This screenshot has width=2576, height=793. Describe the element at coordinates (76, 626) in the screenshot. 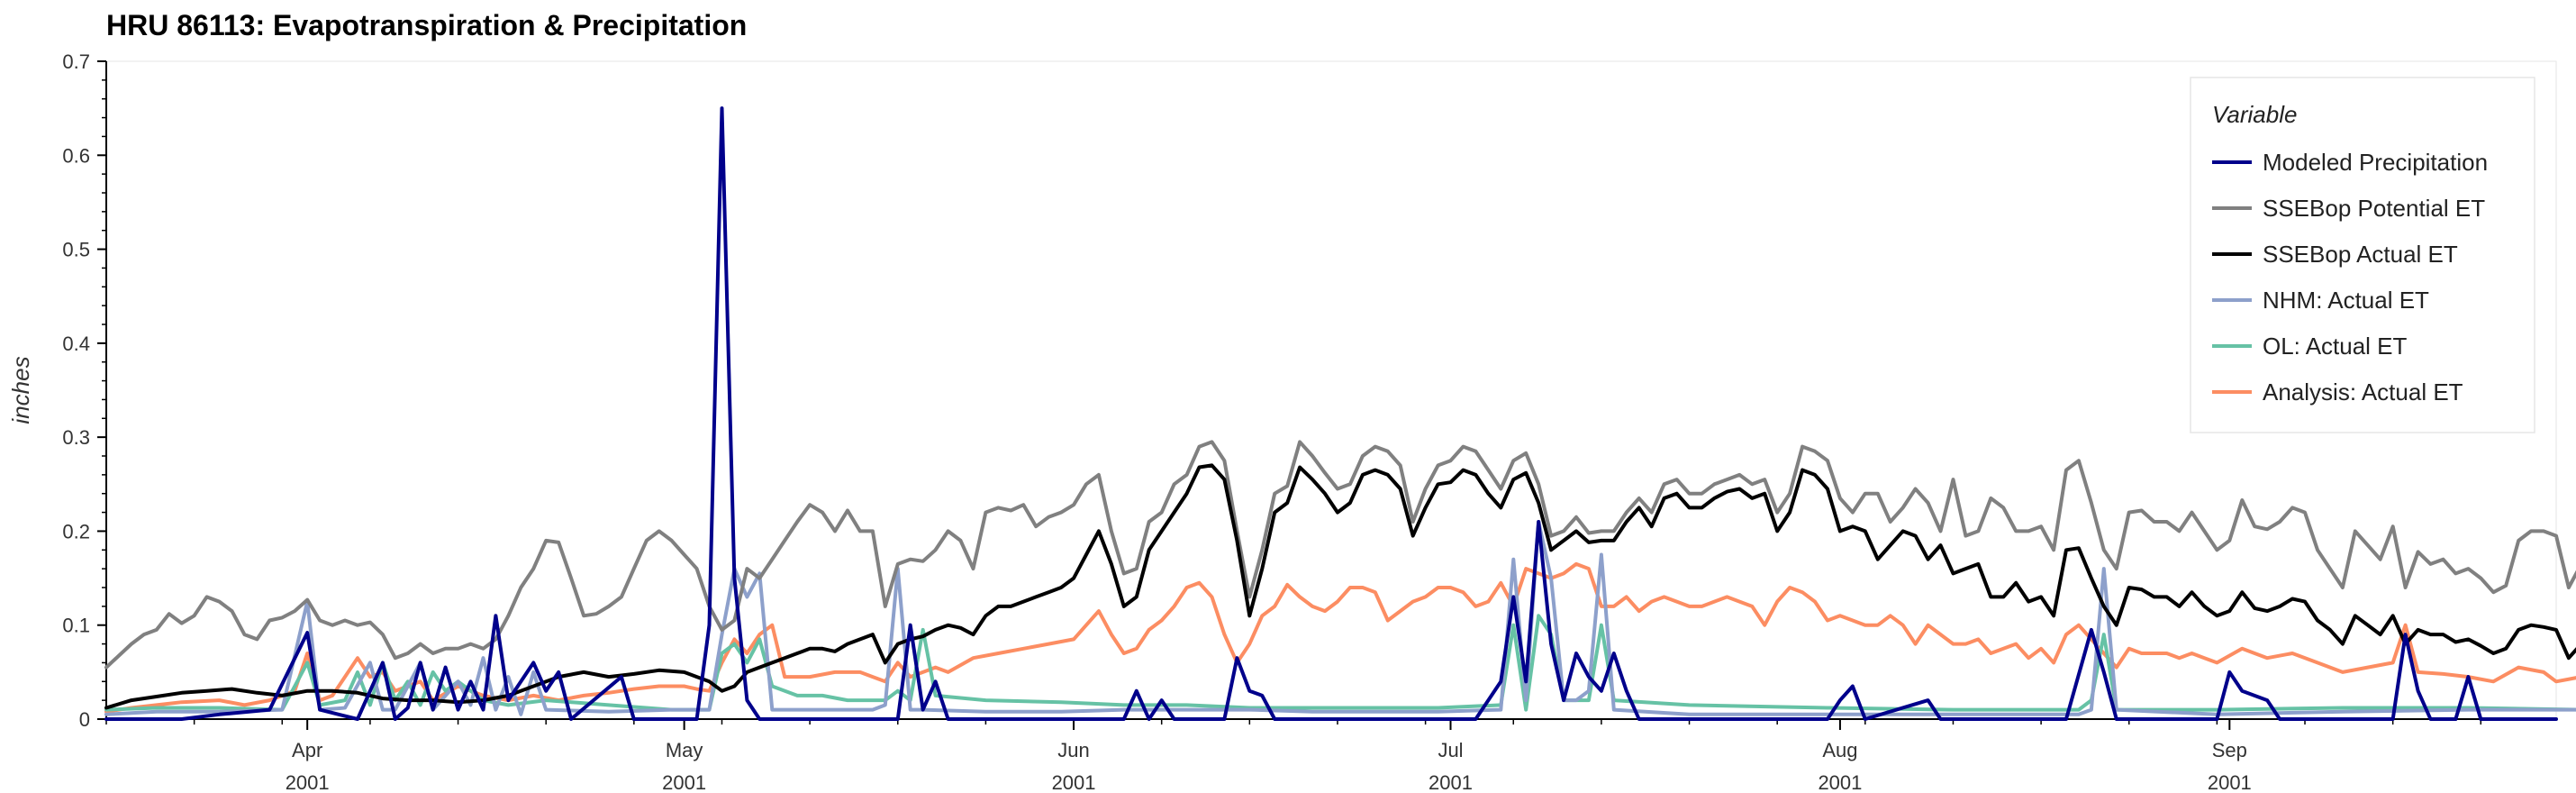

I see `y-tick-label: 0.1` at that location.